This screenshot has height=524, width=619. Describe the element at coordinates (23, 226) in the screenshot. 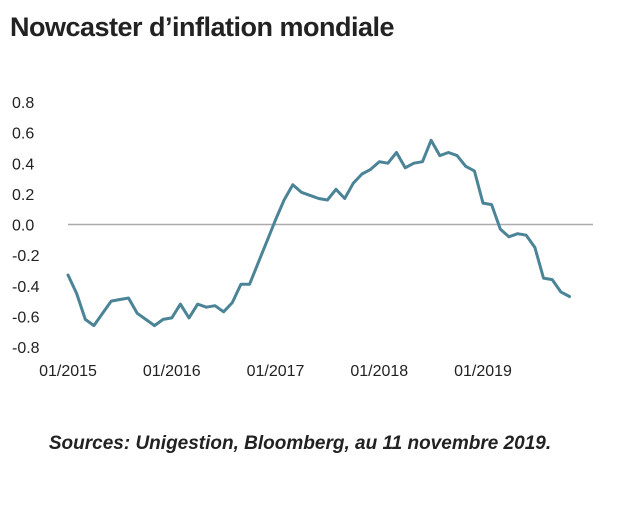

I see `y-tick-label: 0.0` at that location.